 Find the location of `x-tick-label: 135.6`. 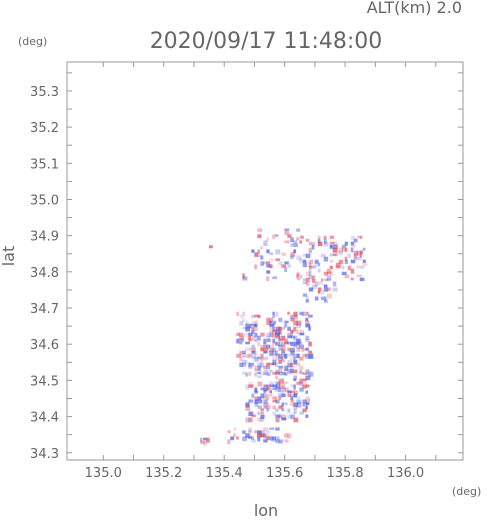

x-tick-label: 135.6 is located at coordinates (284, 473).